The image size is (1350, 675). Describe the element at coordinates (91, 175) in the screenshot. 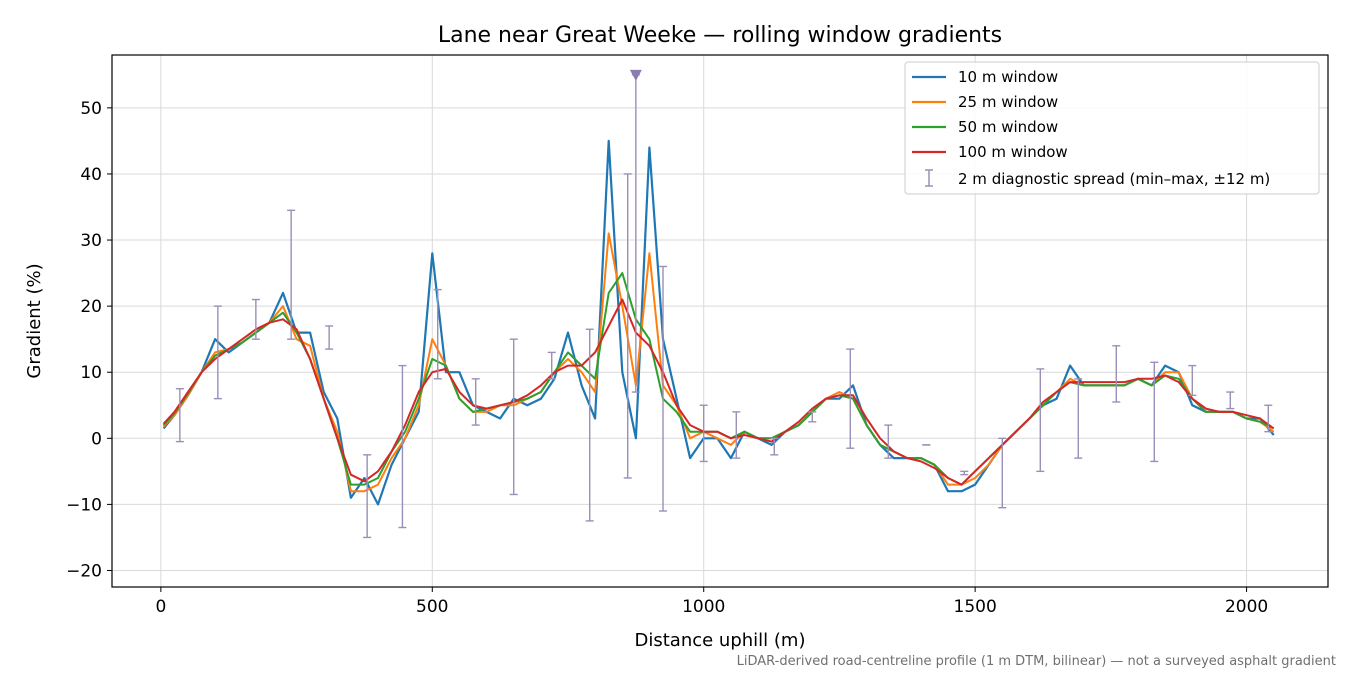

I see `y-tick-label: 40` at that location.